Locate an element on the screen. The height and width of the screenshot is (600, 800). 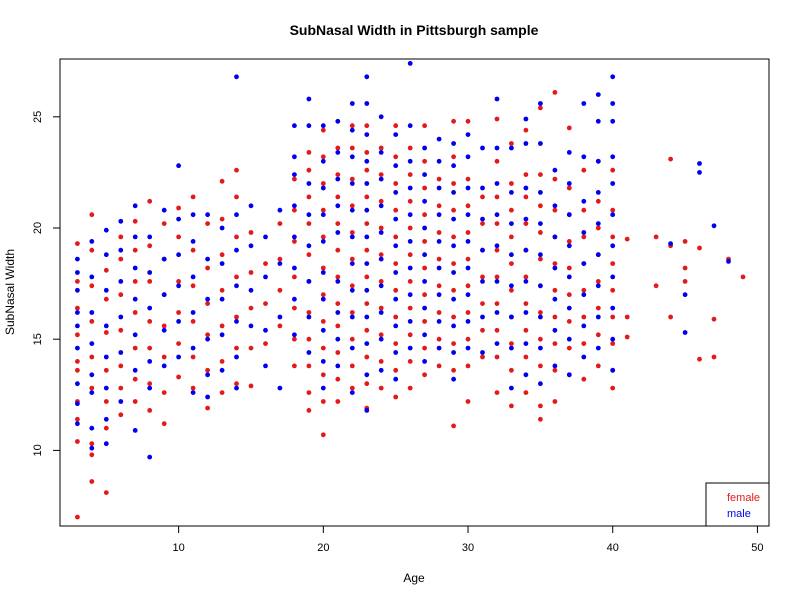
x-tick-label: 10 is located at coordinates (179, 548).